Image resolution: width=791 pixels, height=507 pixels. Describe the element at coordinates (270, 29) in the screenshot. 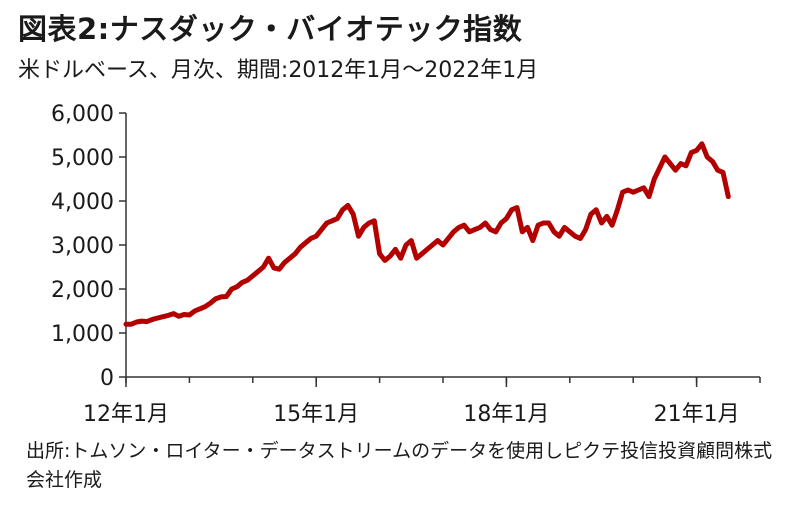

I see `chart-title: 図表2:ナスダック・バイオテック指数` at that location.